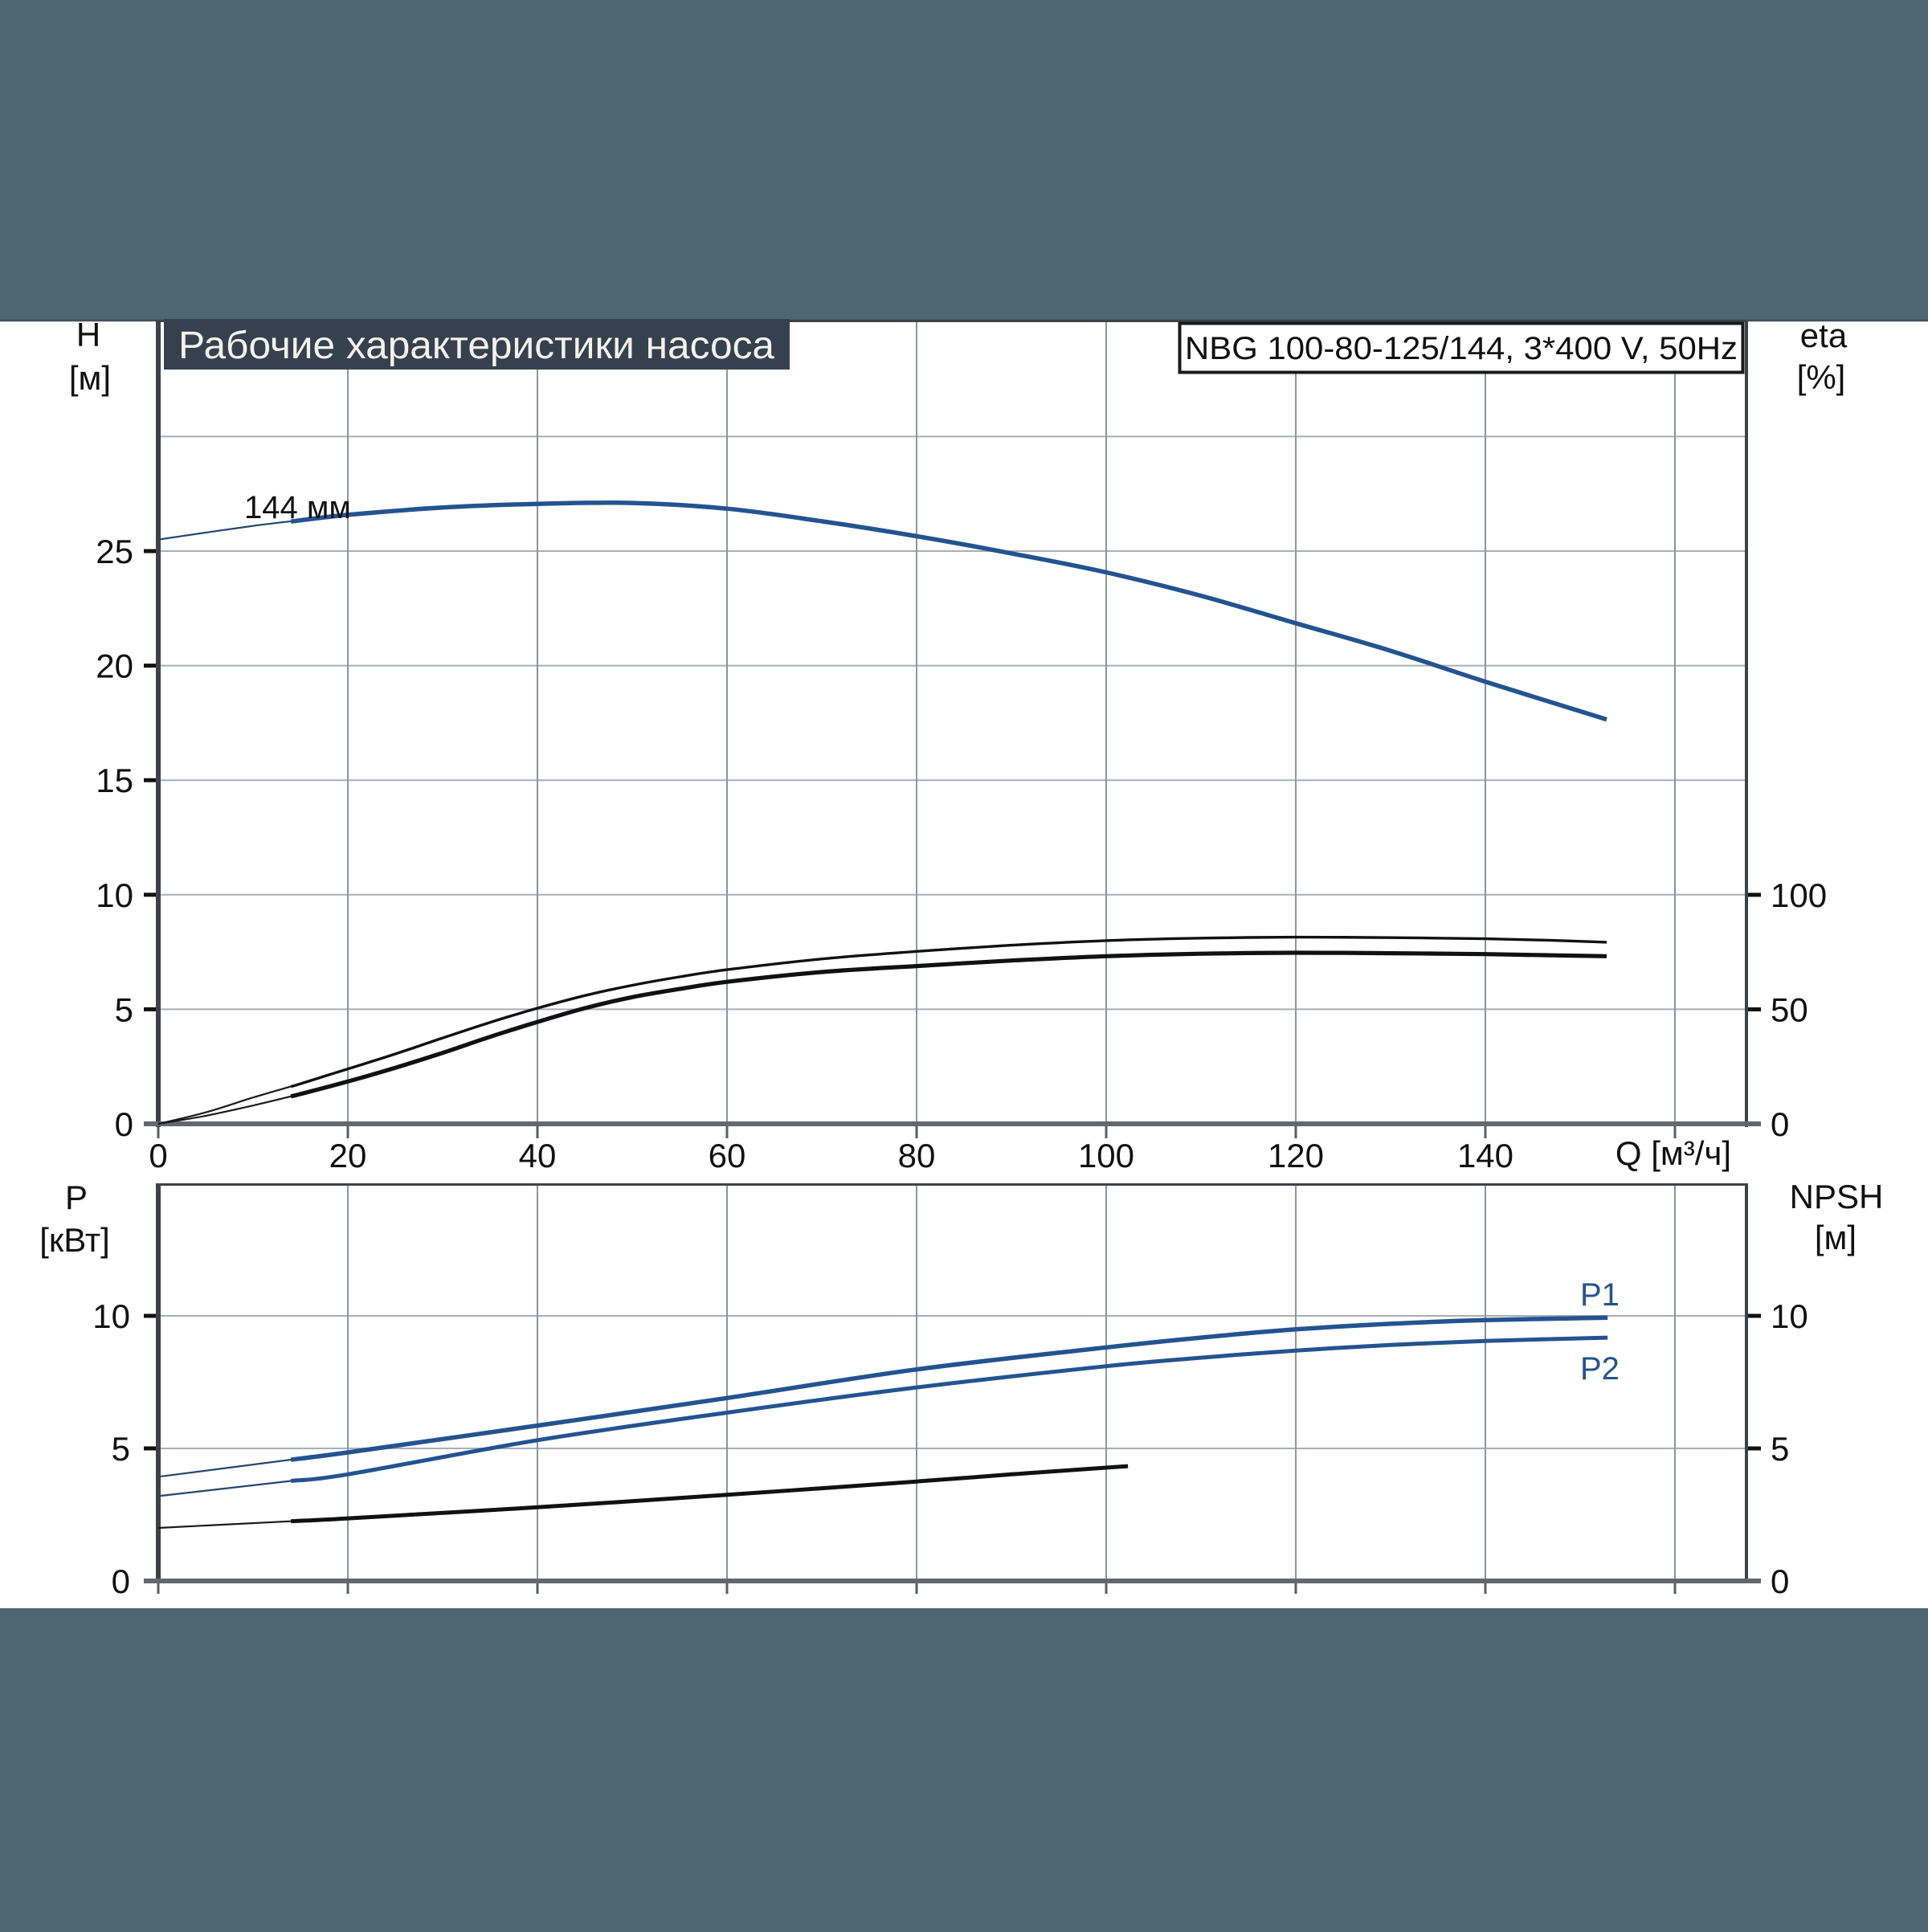 Image resolution: width=1928 pixels, height=1932 pixels. Describe the element at coordinates (538, 1155) in the screenshot. I see `svg-text: 40` at that location.